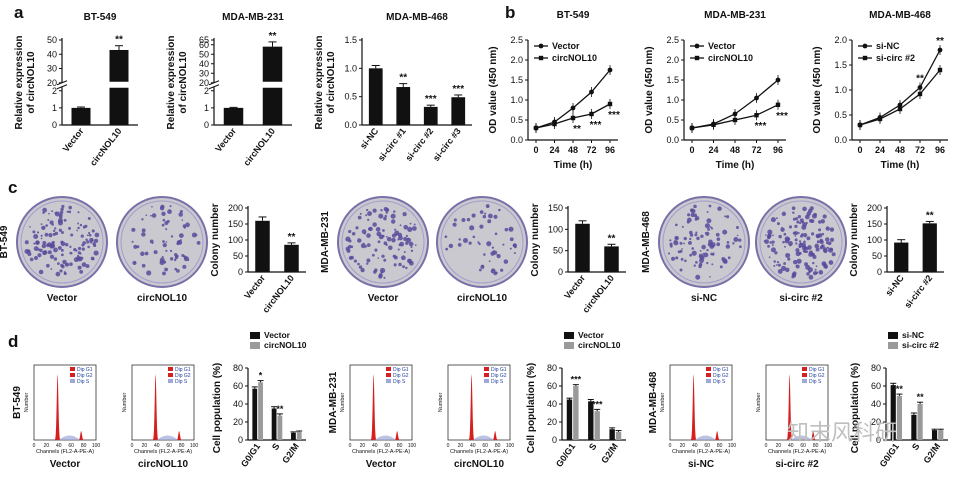  Describe the element at coordinates (62, 298) in the screenshot. I see `dish-label: Vector` at that location.